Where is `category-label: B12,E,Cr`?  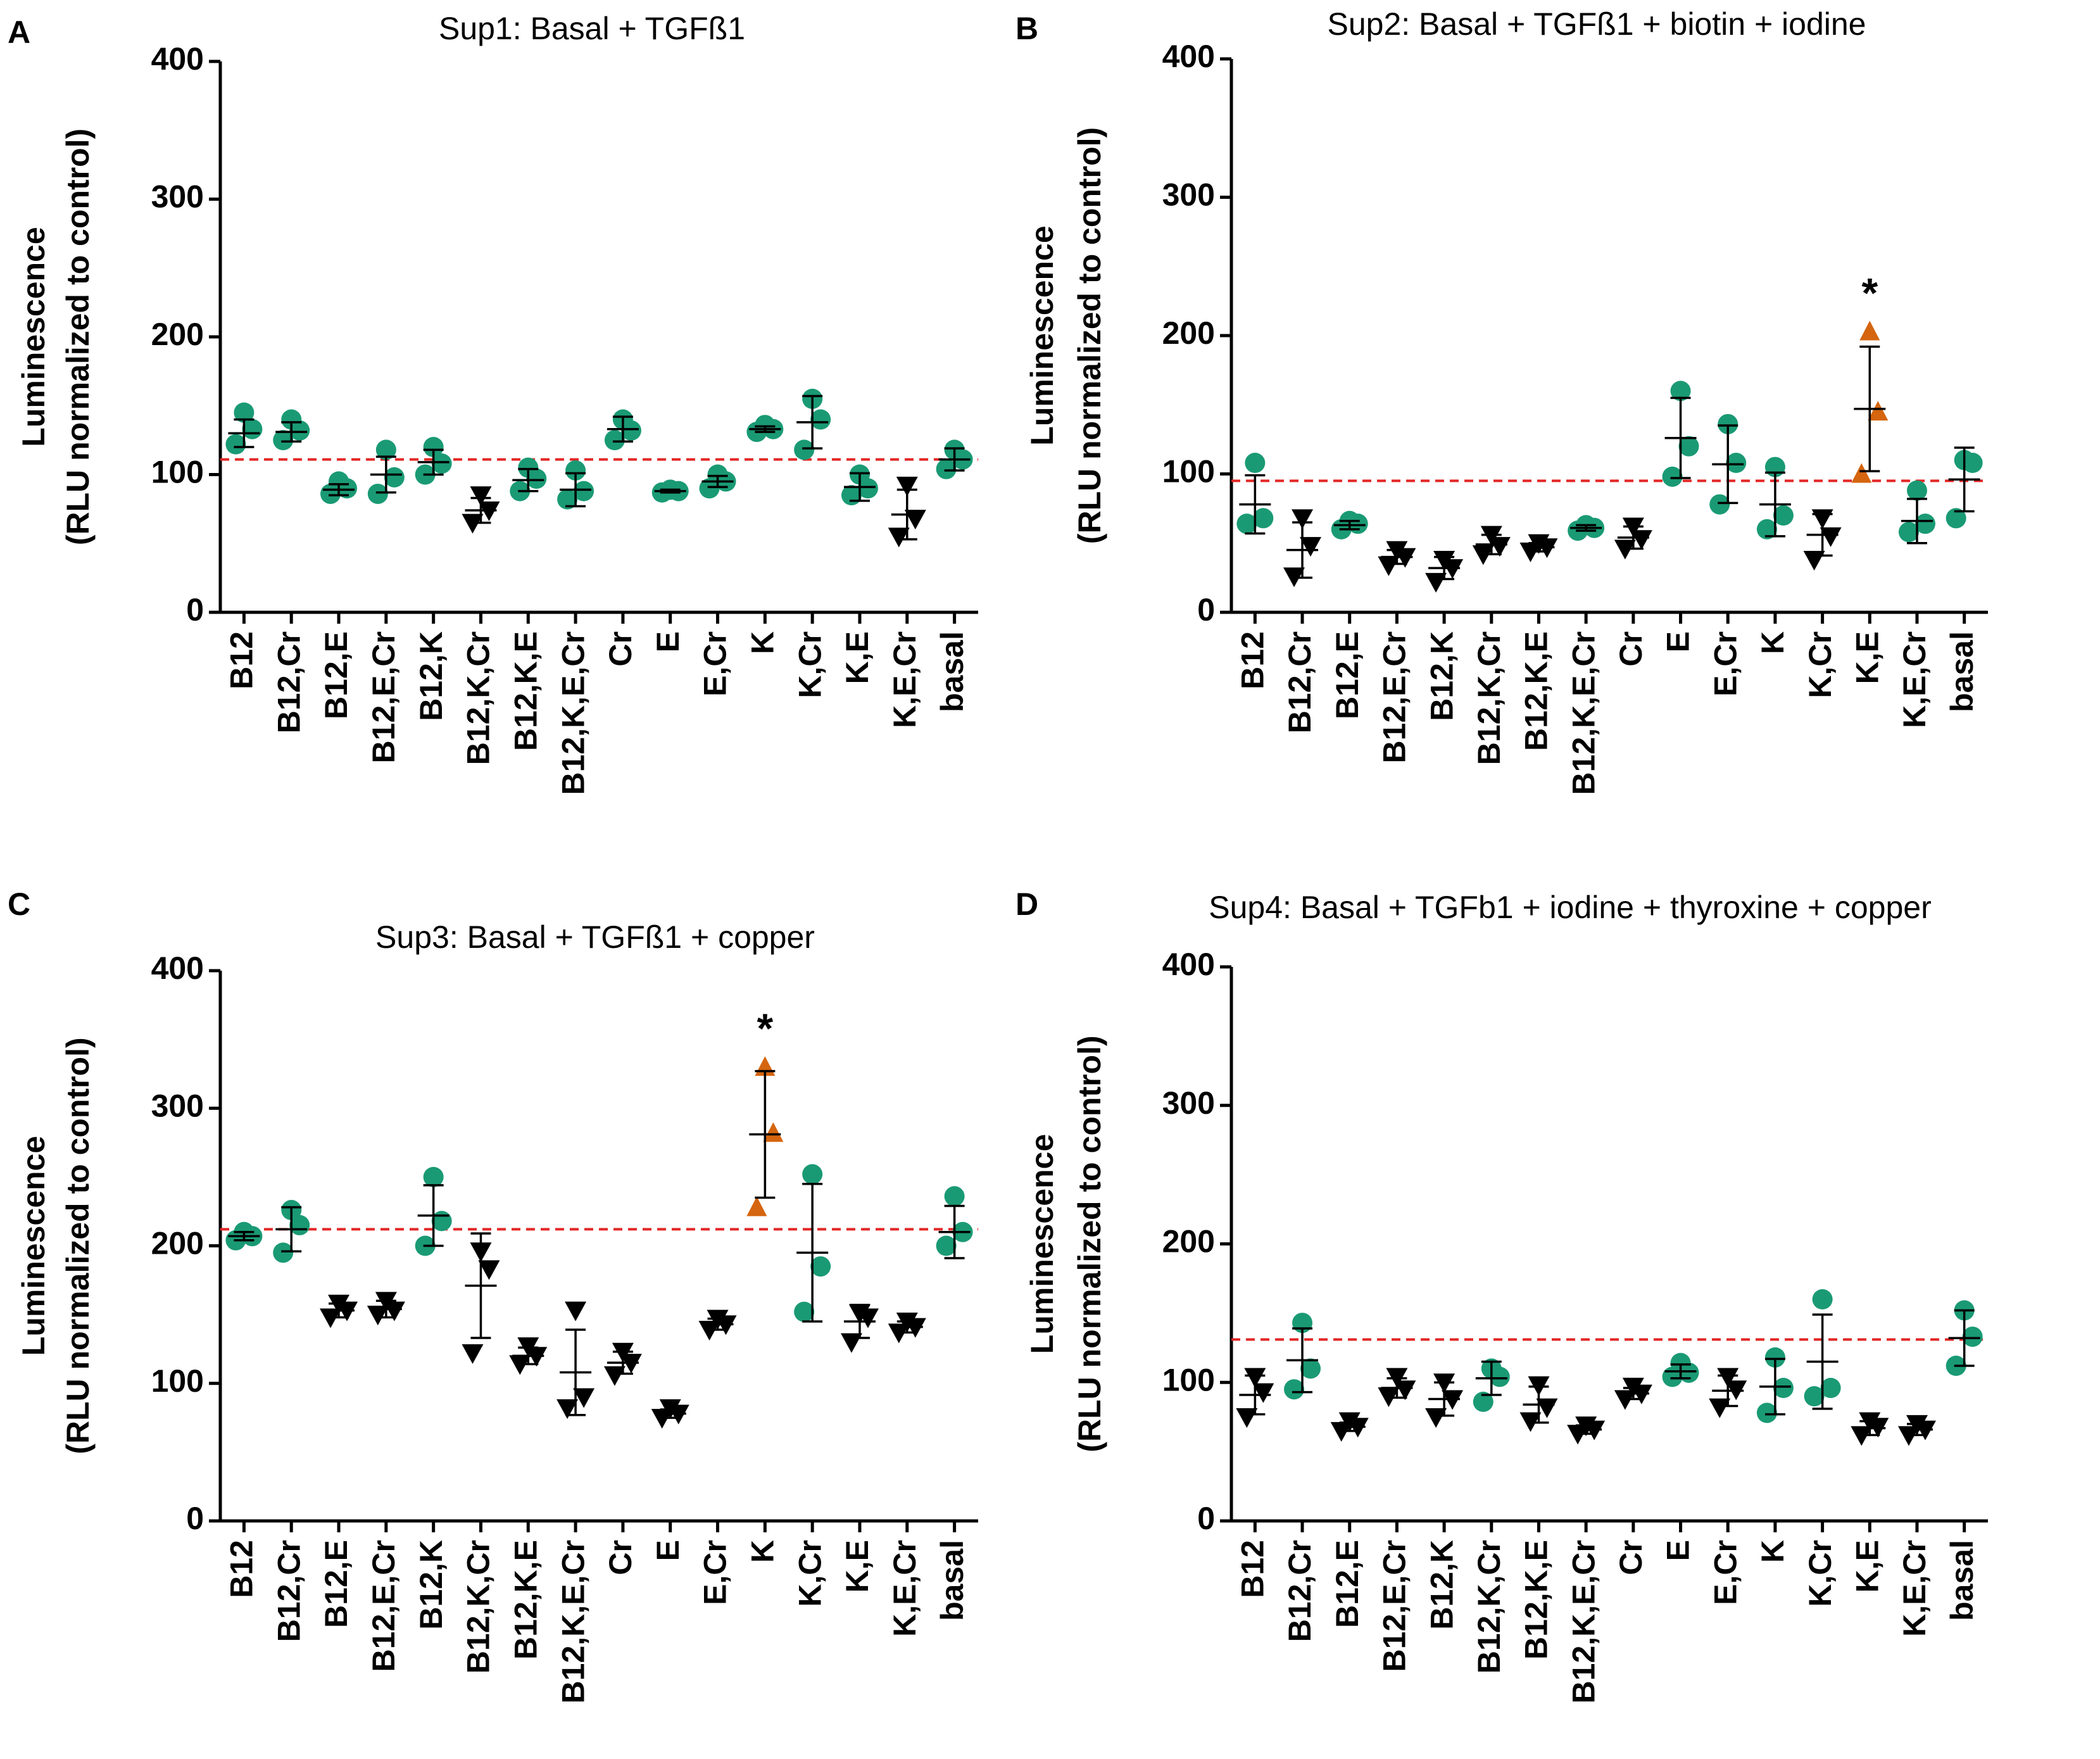 category-label: B12,E,Cr is located at coordinates (383, 697).